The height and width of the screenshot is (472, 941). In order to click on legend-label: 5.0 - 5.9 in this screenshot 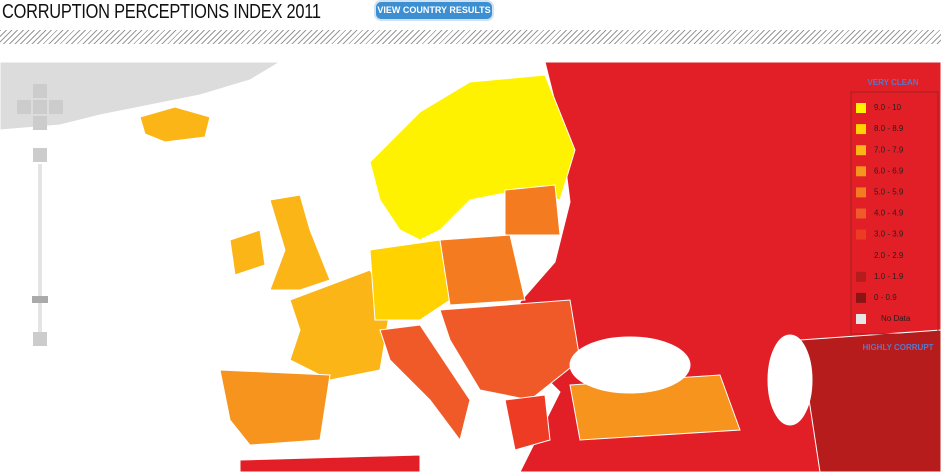, I will do `click(889, 192)`.